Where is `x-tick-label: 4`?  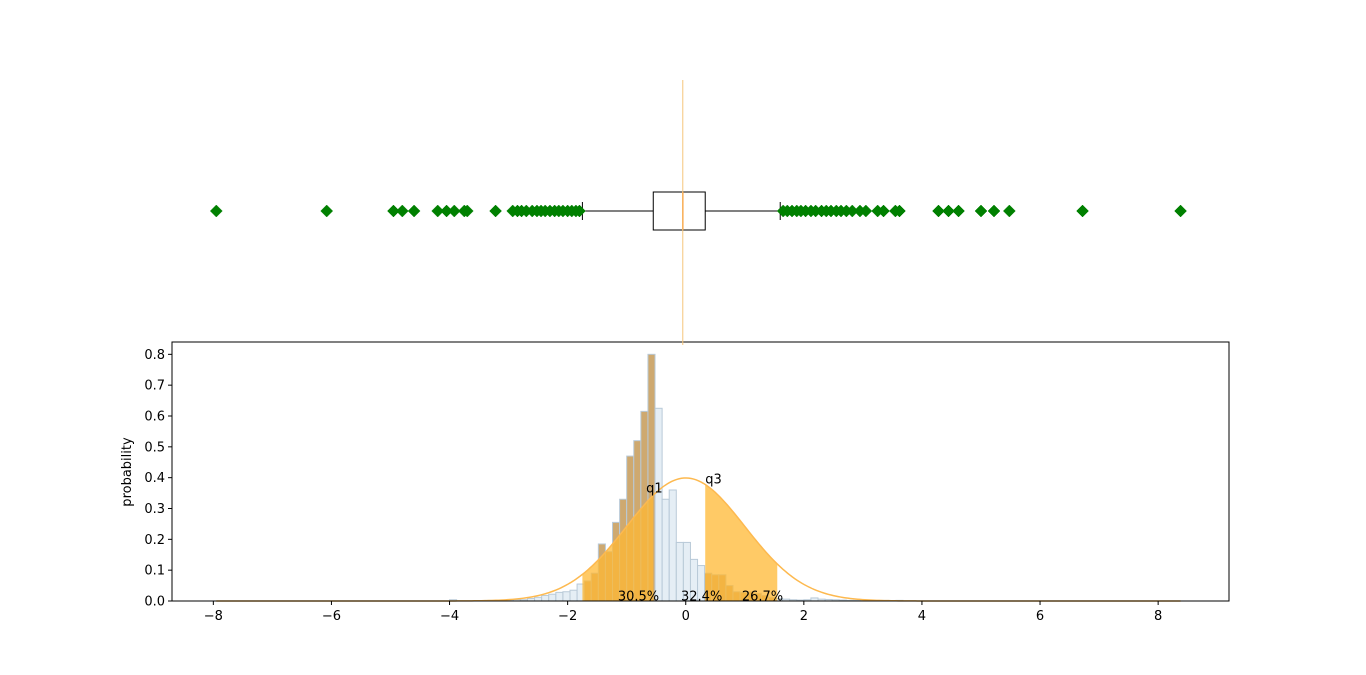 x-tick-label: 4 is located at coordinates (922, 616).